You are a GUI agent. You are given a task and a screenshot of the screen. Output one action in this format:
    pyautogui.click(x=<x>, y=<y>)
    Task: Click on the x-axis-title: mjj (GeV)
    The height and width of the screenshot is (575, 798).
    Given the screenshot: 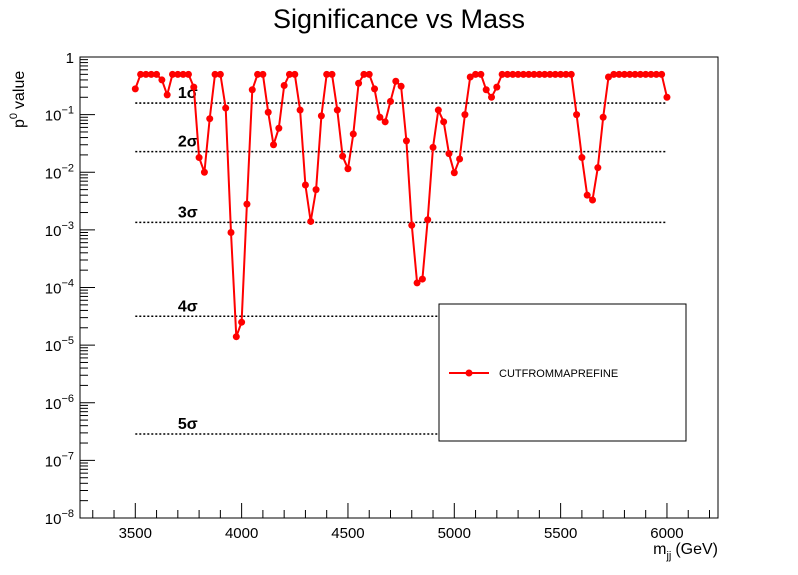 What is the action you would take?
    pyautogui.click(x=685, y=551)
    